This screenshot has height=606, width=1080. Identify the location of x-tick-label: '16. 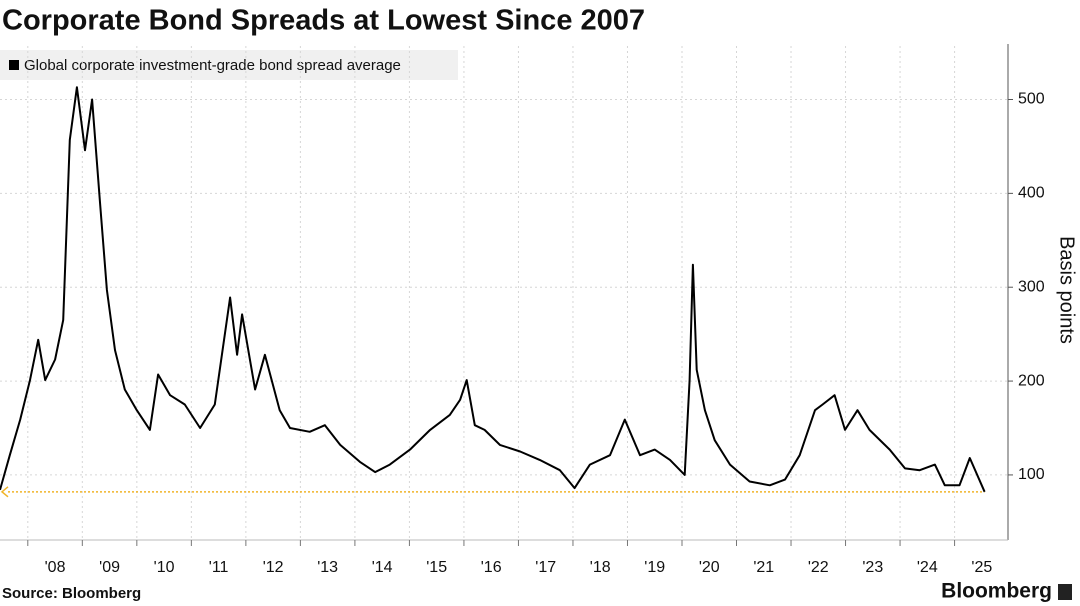
(491, 567).